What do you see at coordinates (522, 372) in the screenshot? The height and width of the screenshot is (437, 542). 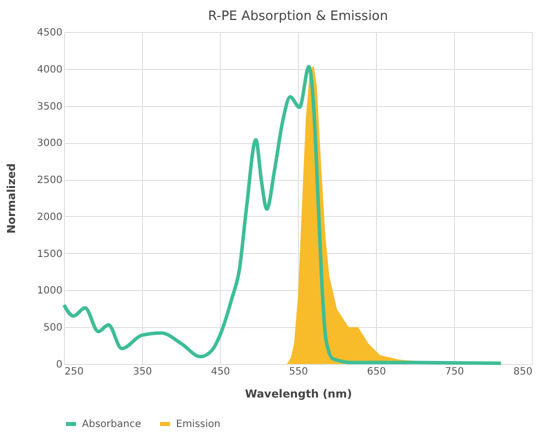 I see `x-tick-label: 850` at bounding box center [522, 372].